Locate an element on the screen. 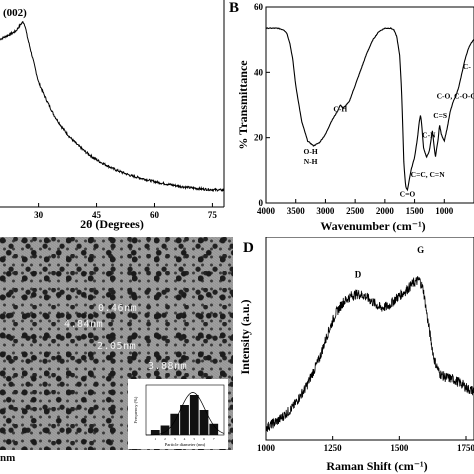 This screenshot has height=474, width=474. peak-annotation: O-H is located at coordinates (310, 151).